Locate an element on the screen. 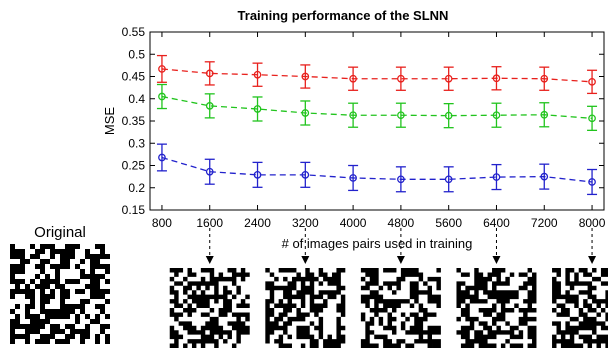 The width and height of the screenshot is (610, 353). x-tick-label: 5600 is located at coordinates (448, 223).